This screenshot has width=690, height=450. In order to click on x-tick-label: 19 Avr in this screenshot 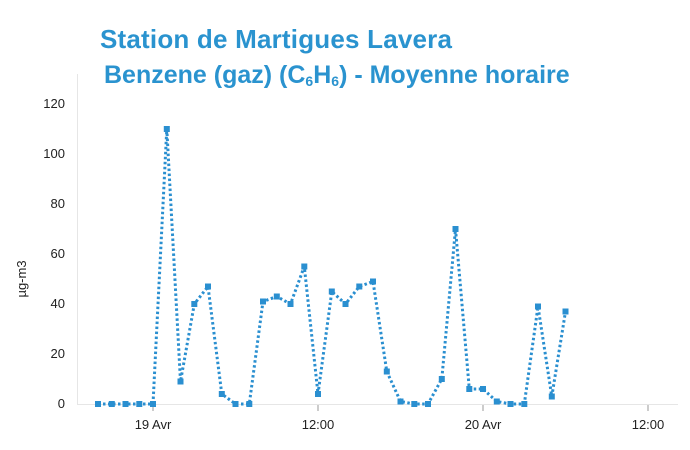, I will do `click(153, 424)`.